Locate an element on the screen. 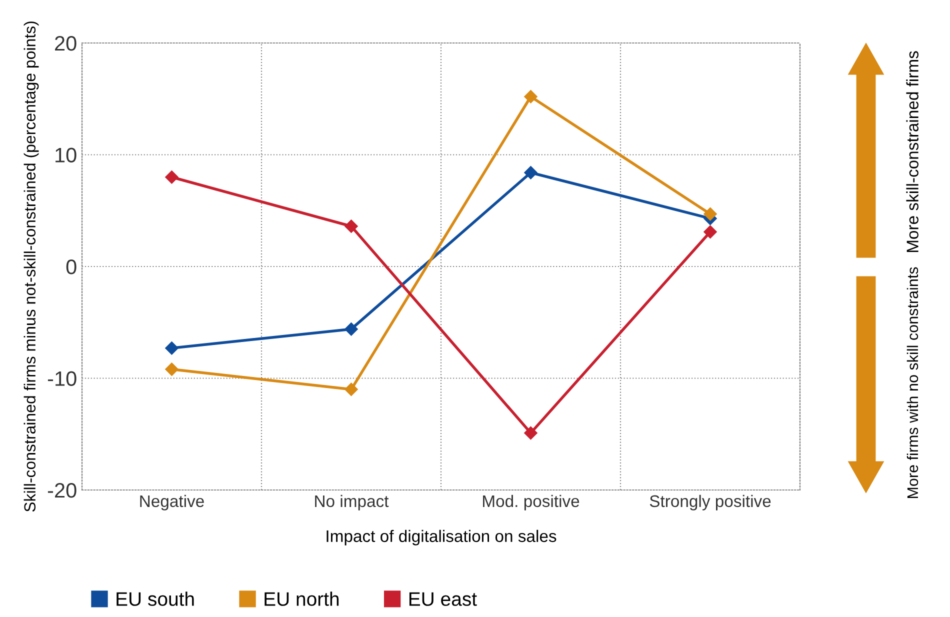  text: More firms with no skill constraints is located at coordinates (912, 382).